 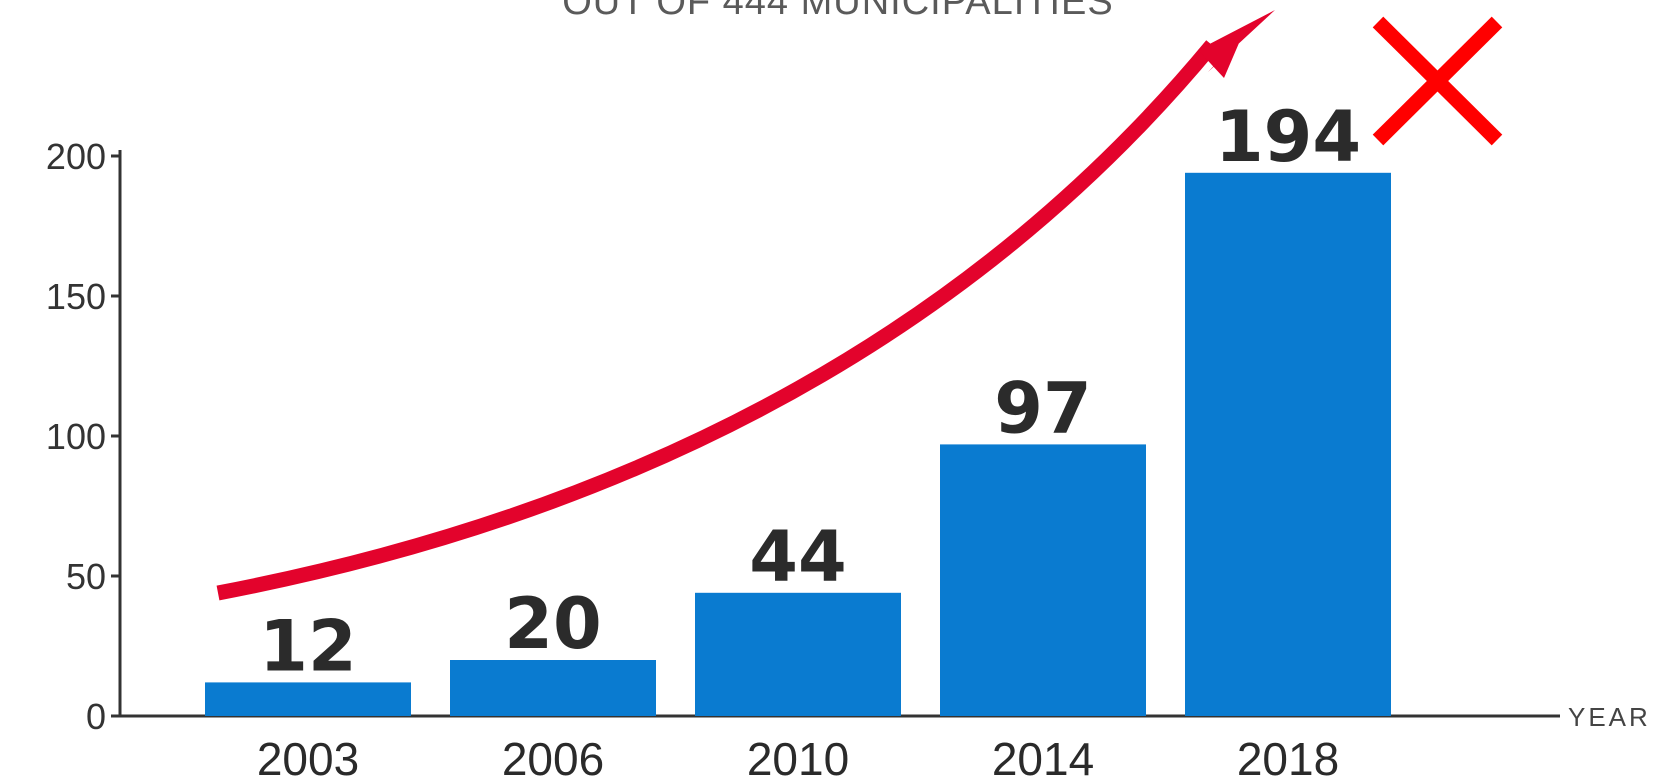 What do you see at coordinates (76, 296) in the screenshot?
I see `y-tick-label: 150` at bounding box center [76, 296].